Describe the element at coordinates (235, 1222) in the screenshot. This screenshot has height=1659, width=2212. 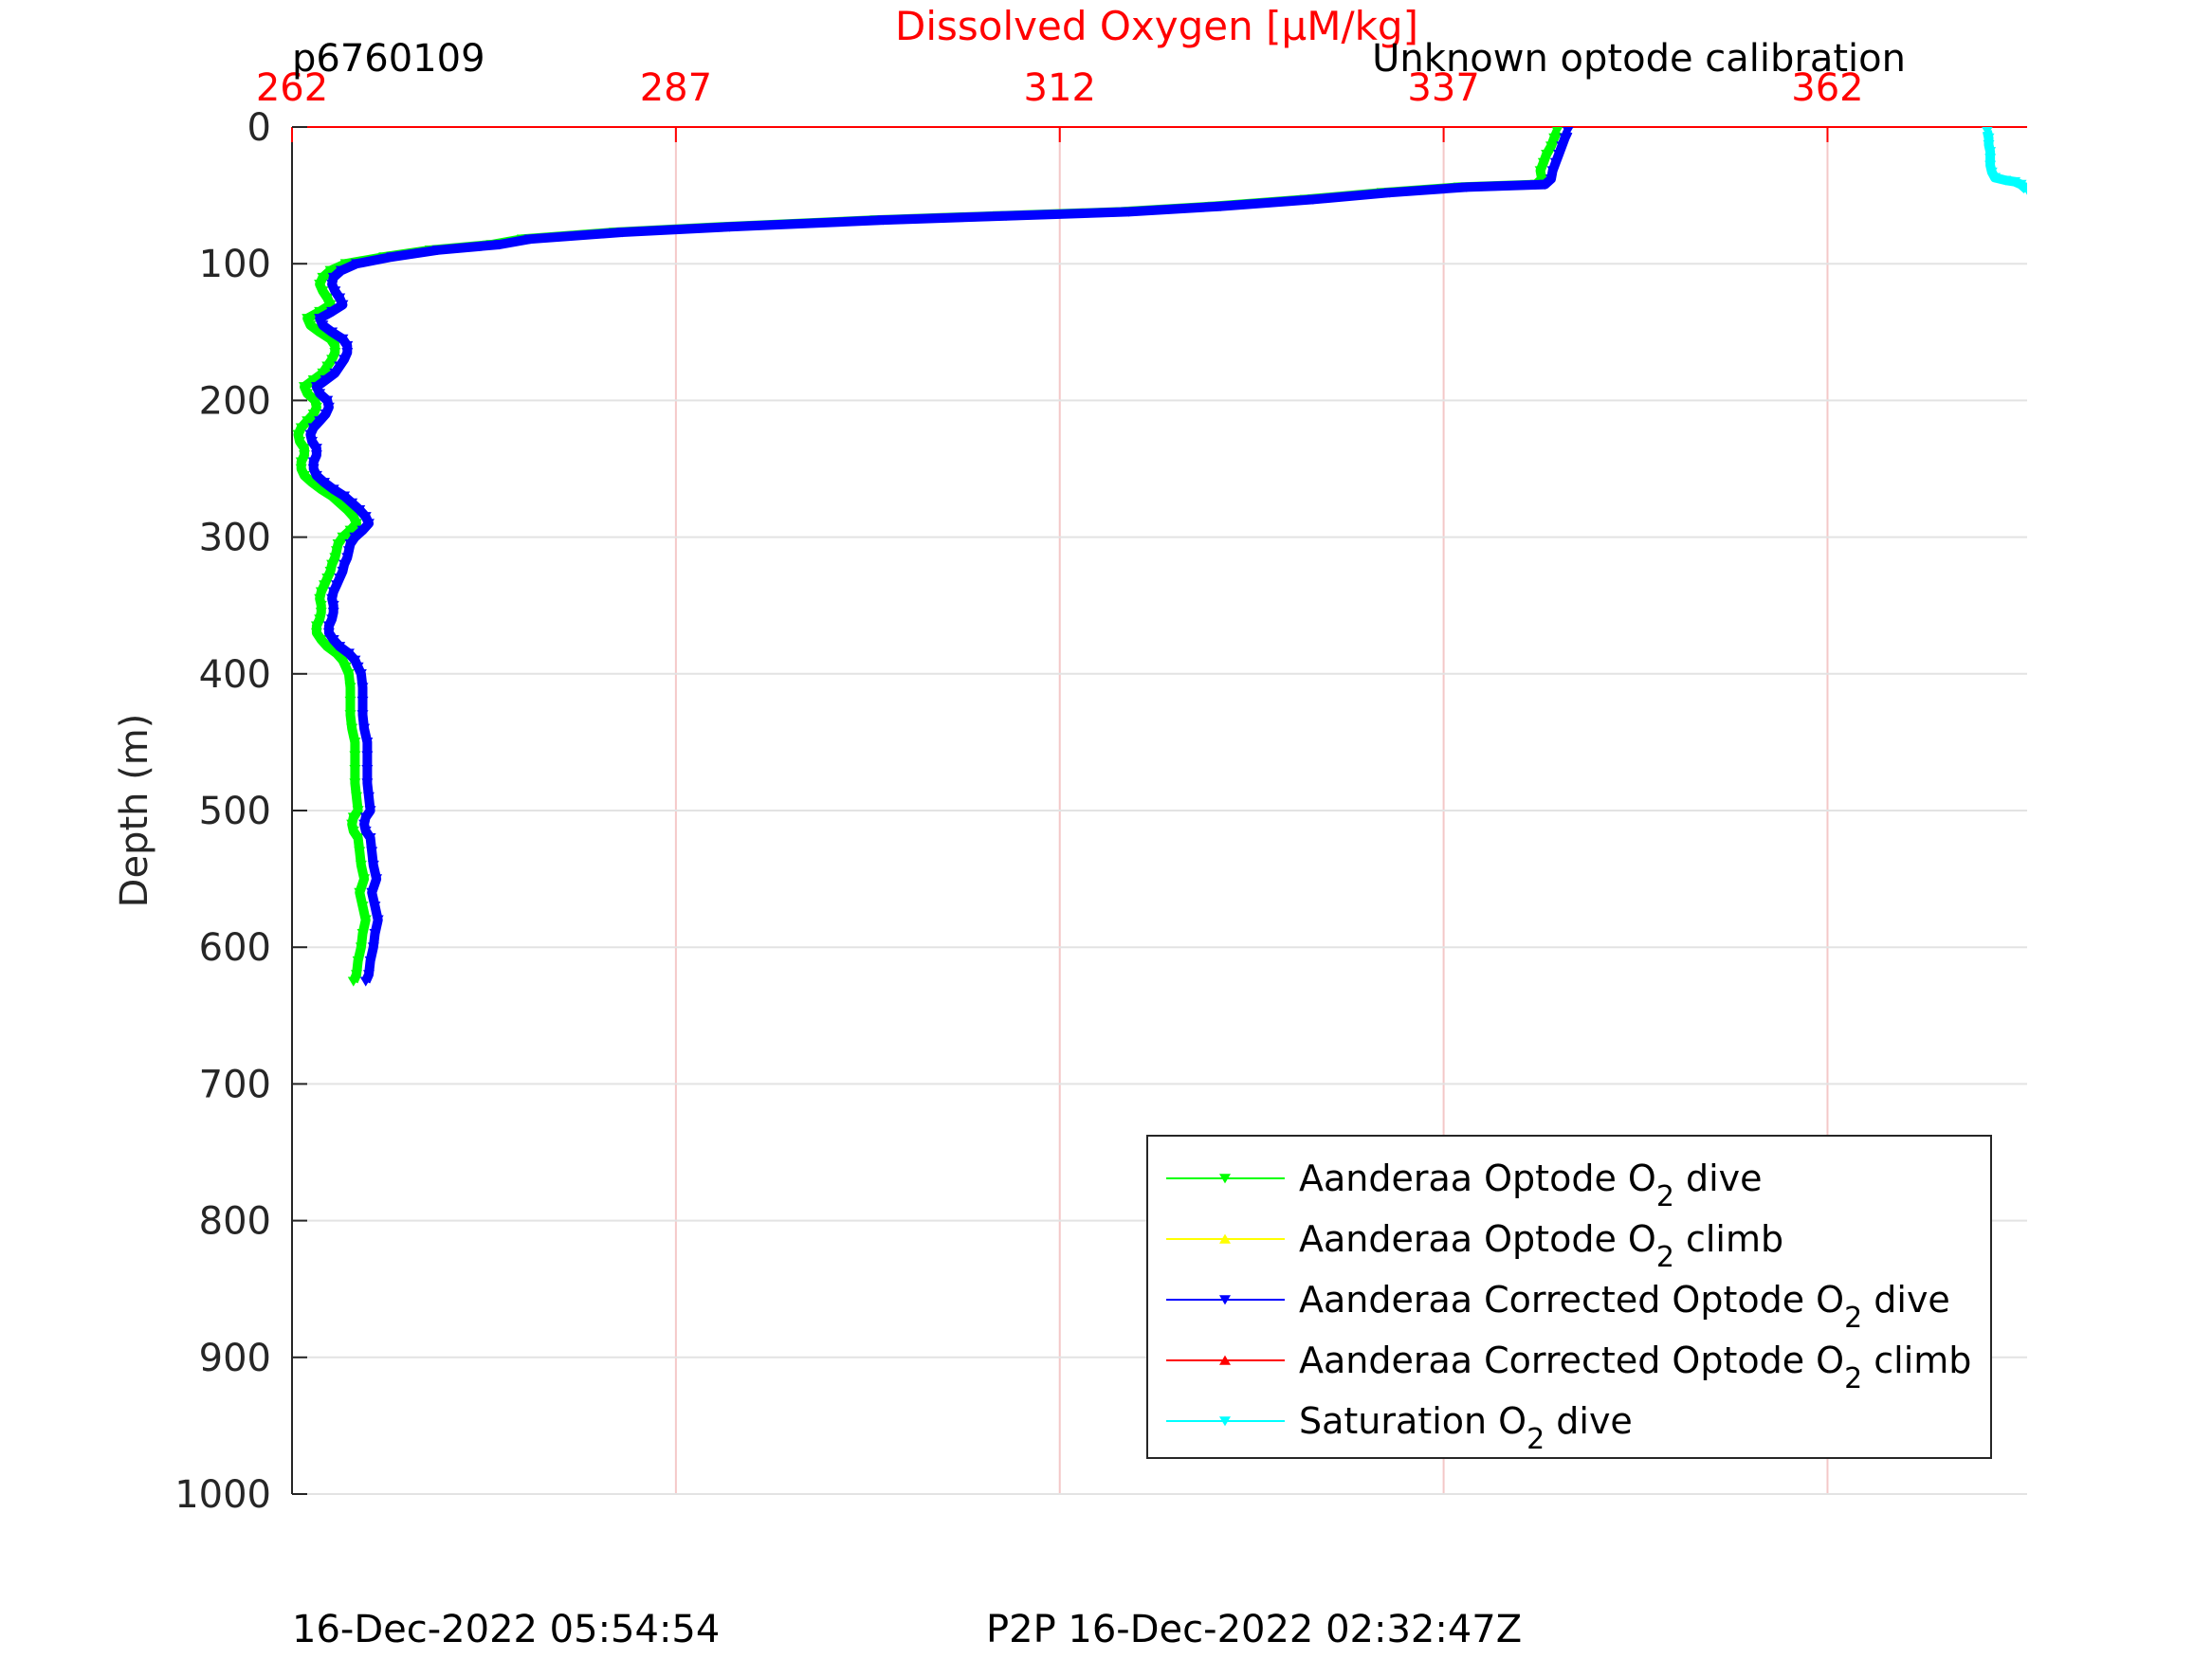
I see `y-tick-label: 800` at that location.